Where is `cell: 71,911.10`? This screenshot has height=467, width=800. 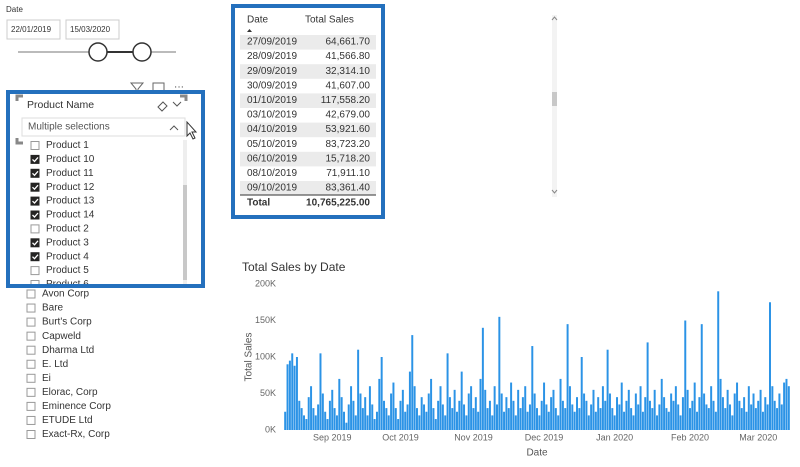
cell: 71,911.10 is located at coordinates (348, 173).